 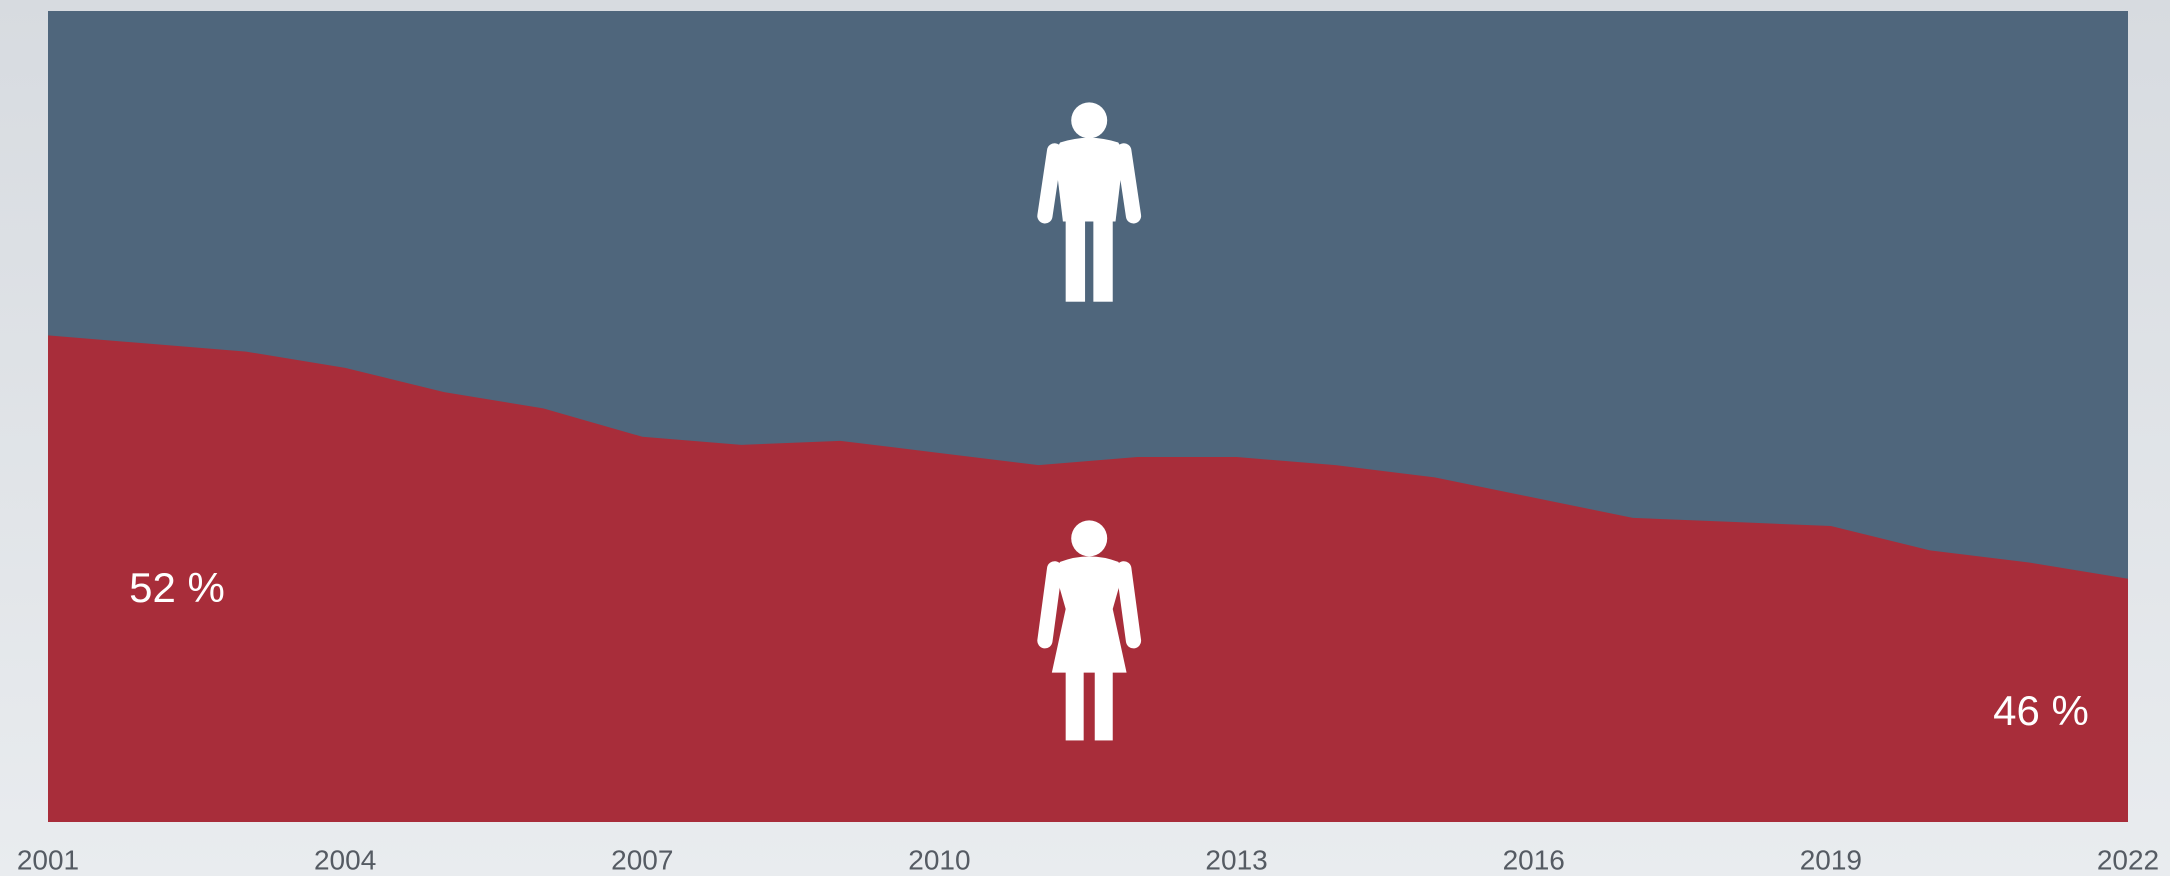 I want to click on x-tick-label: 2019, so click(x=1831, y=859).